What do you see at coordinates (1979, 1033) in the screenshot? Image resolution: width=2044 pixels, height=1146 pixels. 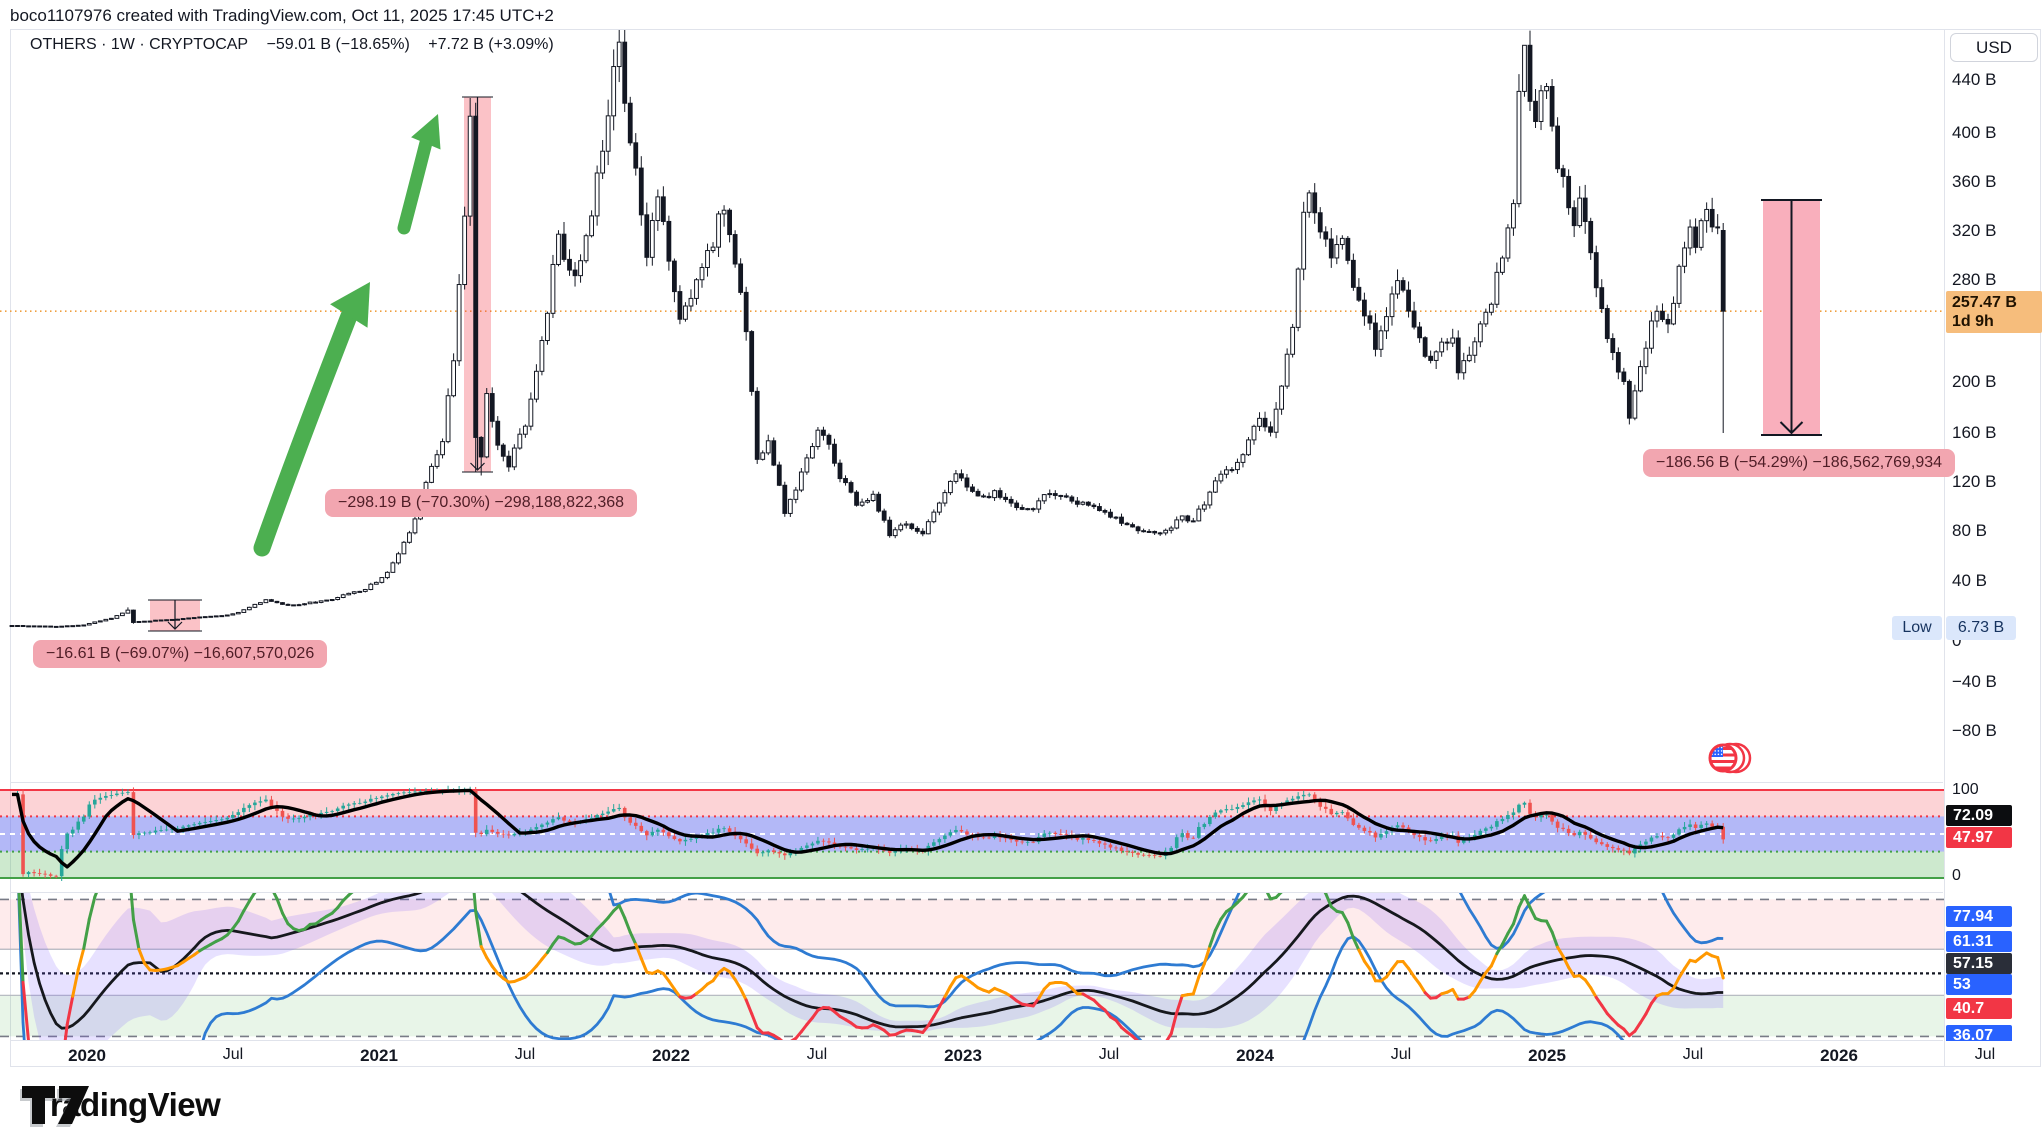 I see `indicator-value-badge: 36.07` at bounding box center [1979, 1033].